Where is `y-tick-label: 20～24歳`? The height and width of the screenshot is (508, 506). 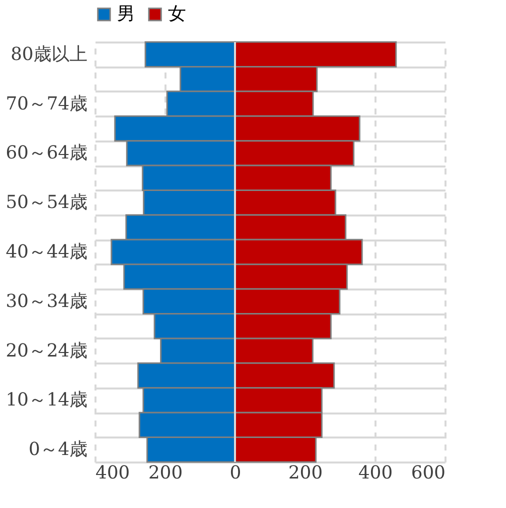 y-tick-label: 20～24歳 is located at coordinates (47, 351).